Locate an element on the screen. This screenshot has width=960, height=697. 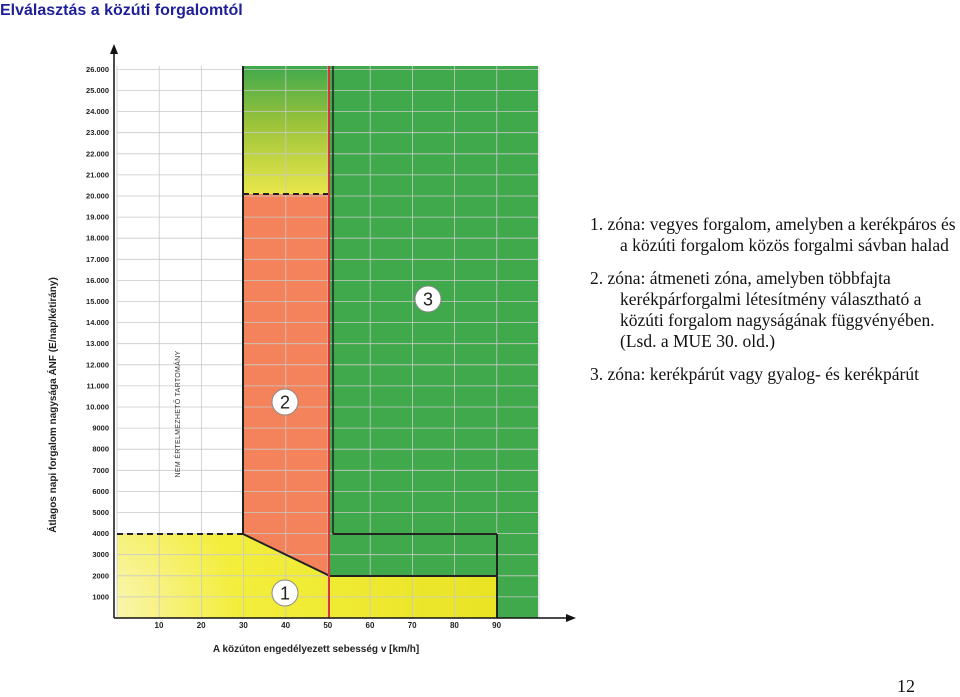
zone-1-badge: 1 is located at coordinates (285, 593).